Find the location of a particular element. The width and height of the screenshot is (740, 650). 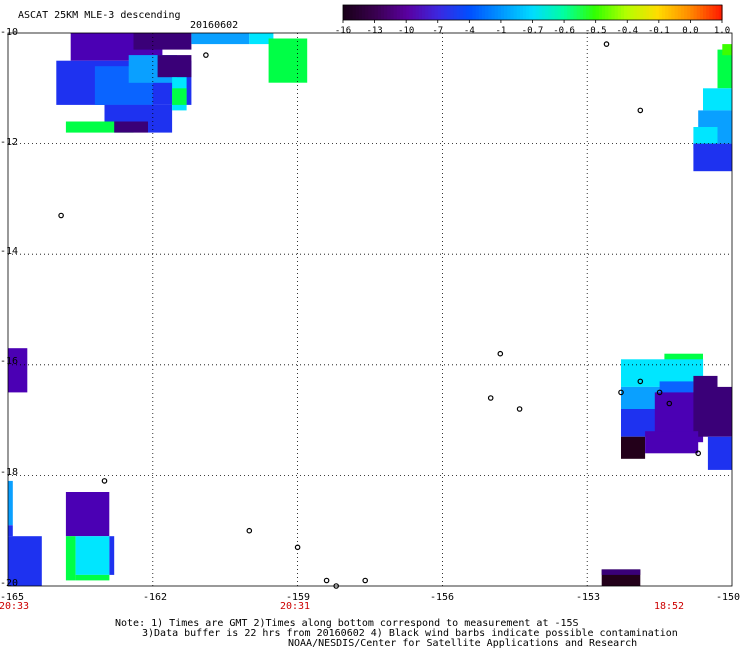

x-tick-label: -159 is located at coordinates (298, 597).